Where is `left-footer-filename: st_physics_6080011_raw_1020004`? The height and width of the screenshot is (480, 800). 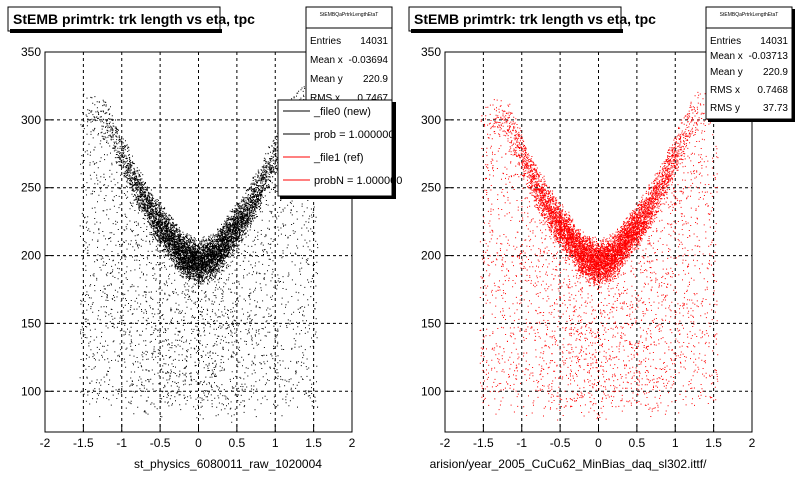 left-footer-filename: st_physics_6080011_raw_1020004 is located at coordinates (228, 464).